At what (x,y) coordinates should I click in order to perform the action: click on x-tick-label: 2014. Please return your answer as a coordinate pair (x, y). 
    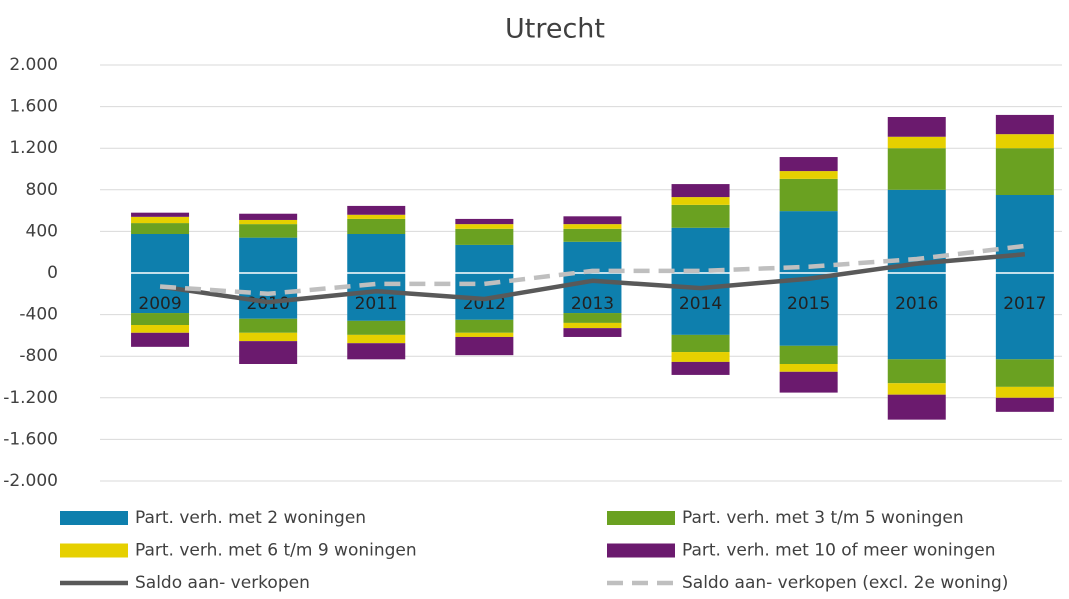
    Looking at the image, I should click on (700, 304).